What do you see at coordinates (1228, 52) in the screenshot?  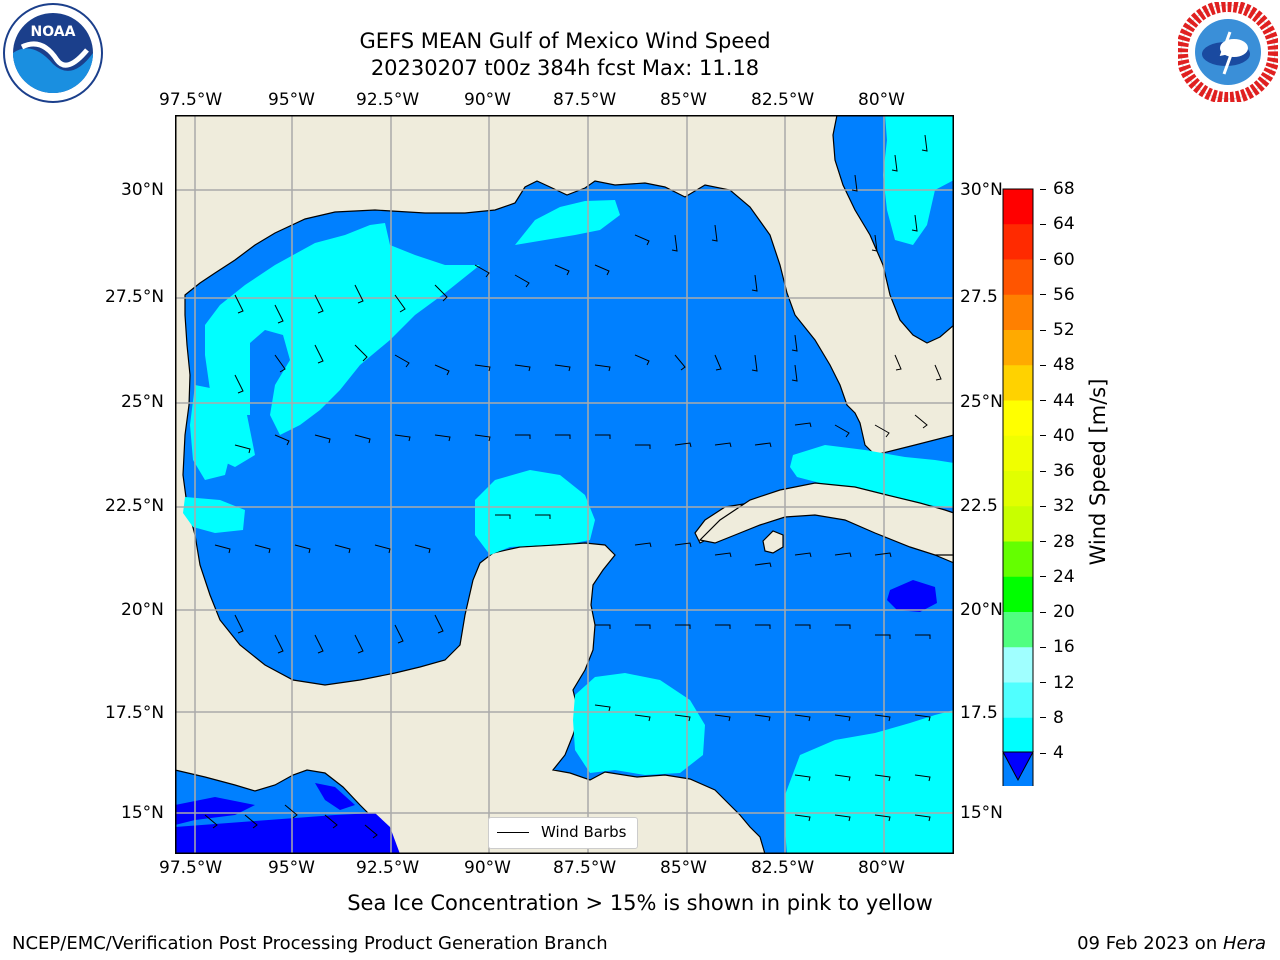 I see `nws-logo` at bounding box center [1228, 52].